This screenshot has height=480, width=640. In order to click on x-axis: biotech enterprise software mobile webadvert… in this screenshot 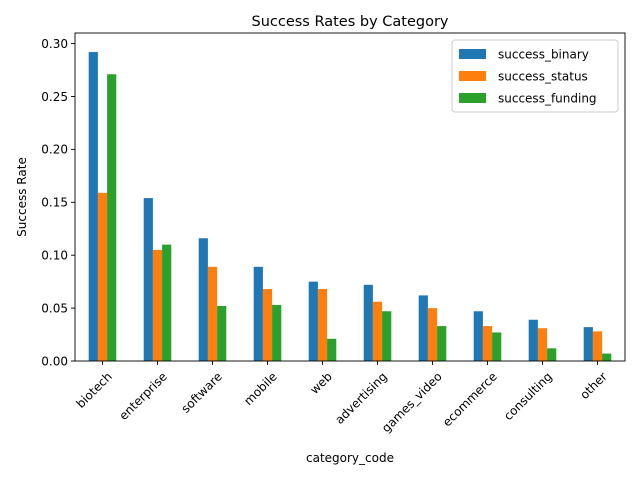, I will do `click(341, 398)`.